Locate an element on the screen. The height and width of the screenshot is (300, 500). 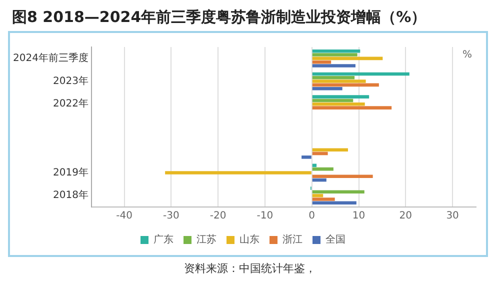
legend-label: 山东 is located at coordinates (250, 240).